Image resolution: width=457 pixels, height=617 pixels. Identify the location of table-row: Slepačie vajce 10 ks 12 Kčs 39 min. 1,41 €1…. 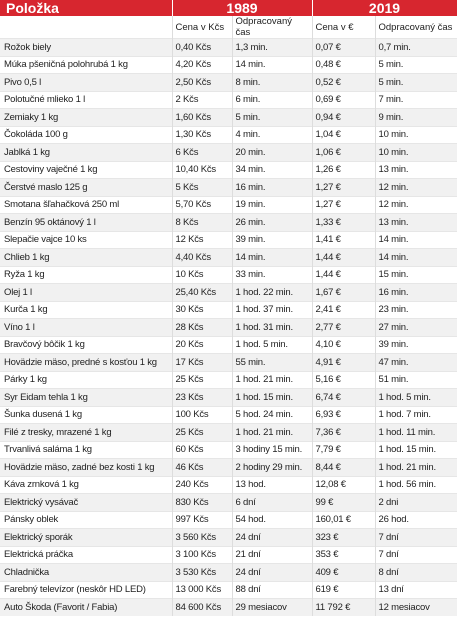
(228, 239).